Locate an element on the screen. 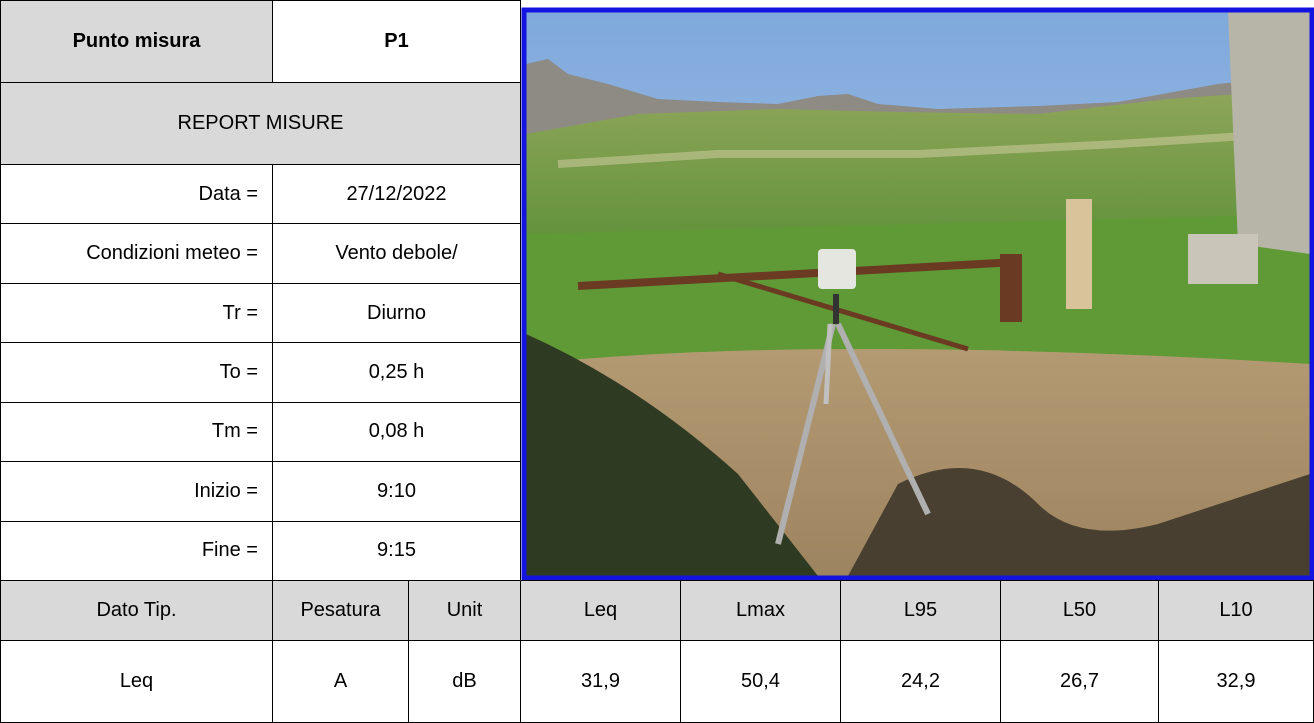 The width and height of the screenshot is (1314, 723). table-header: L95 is located at coordinates (920, 610).